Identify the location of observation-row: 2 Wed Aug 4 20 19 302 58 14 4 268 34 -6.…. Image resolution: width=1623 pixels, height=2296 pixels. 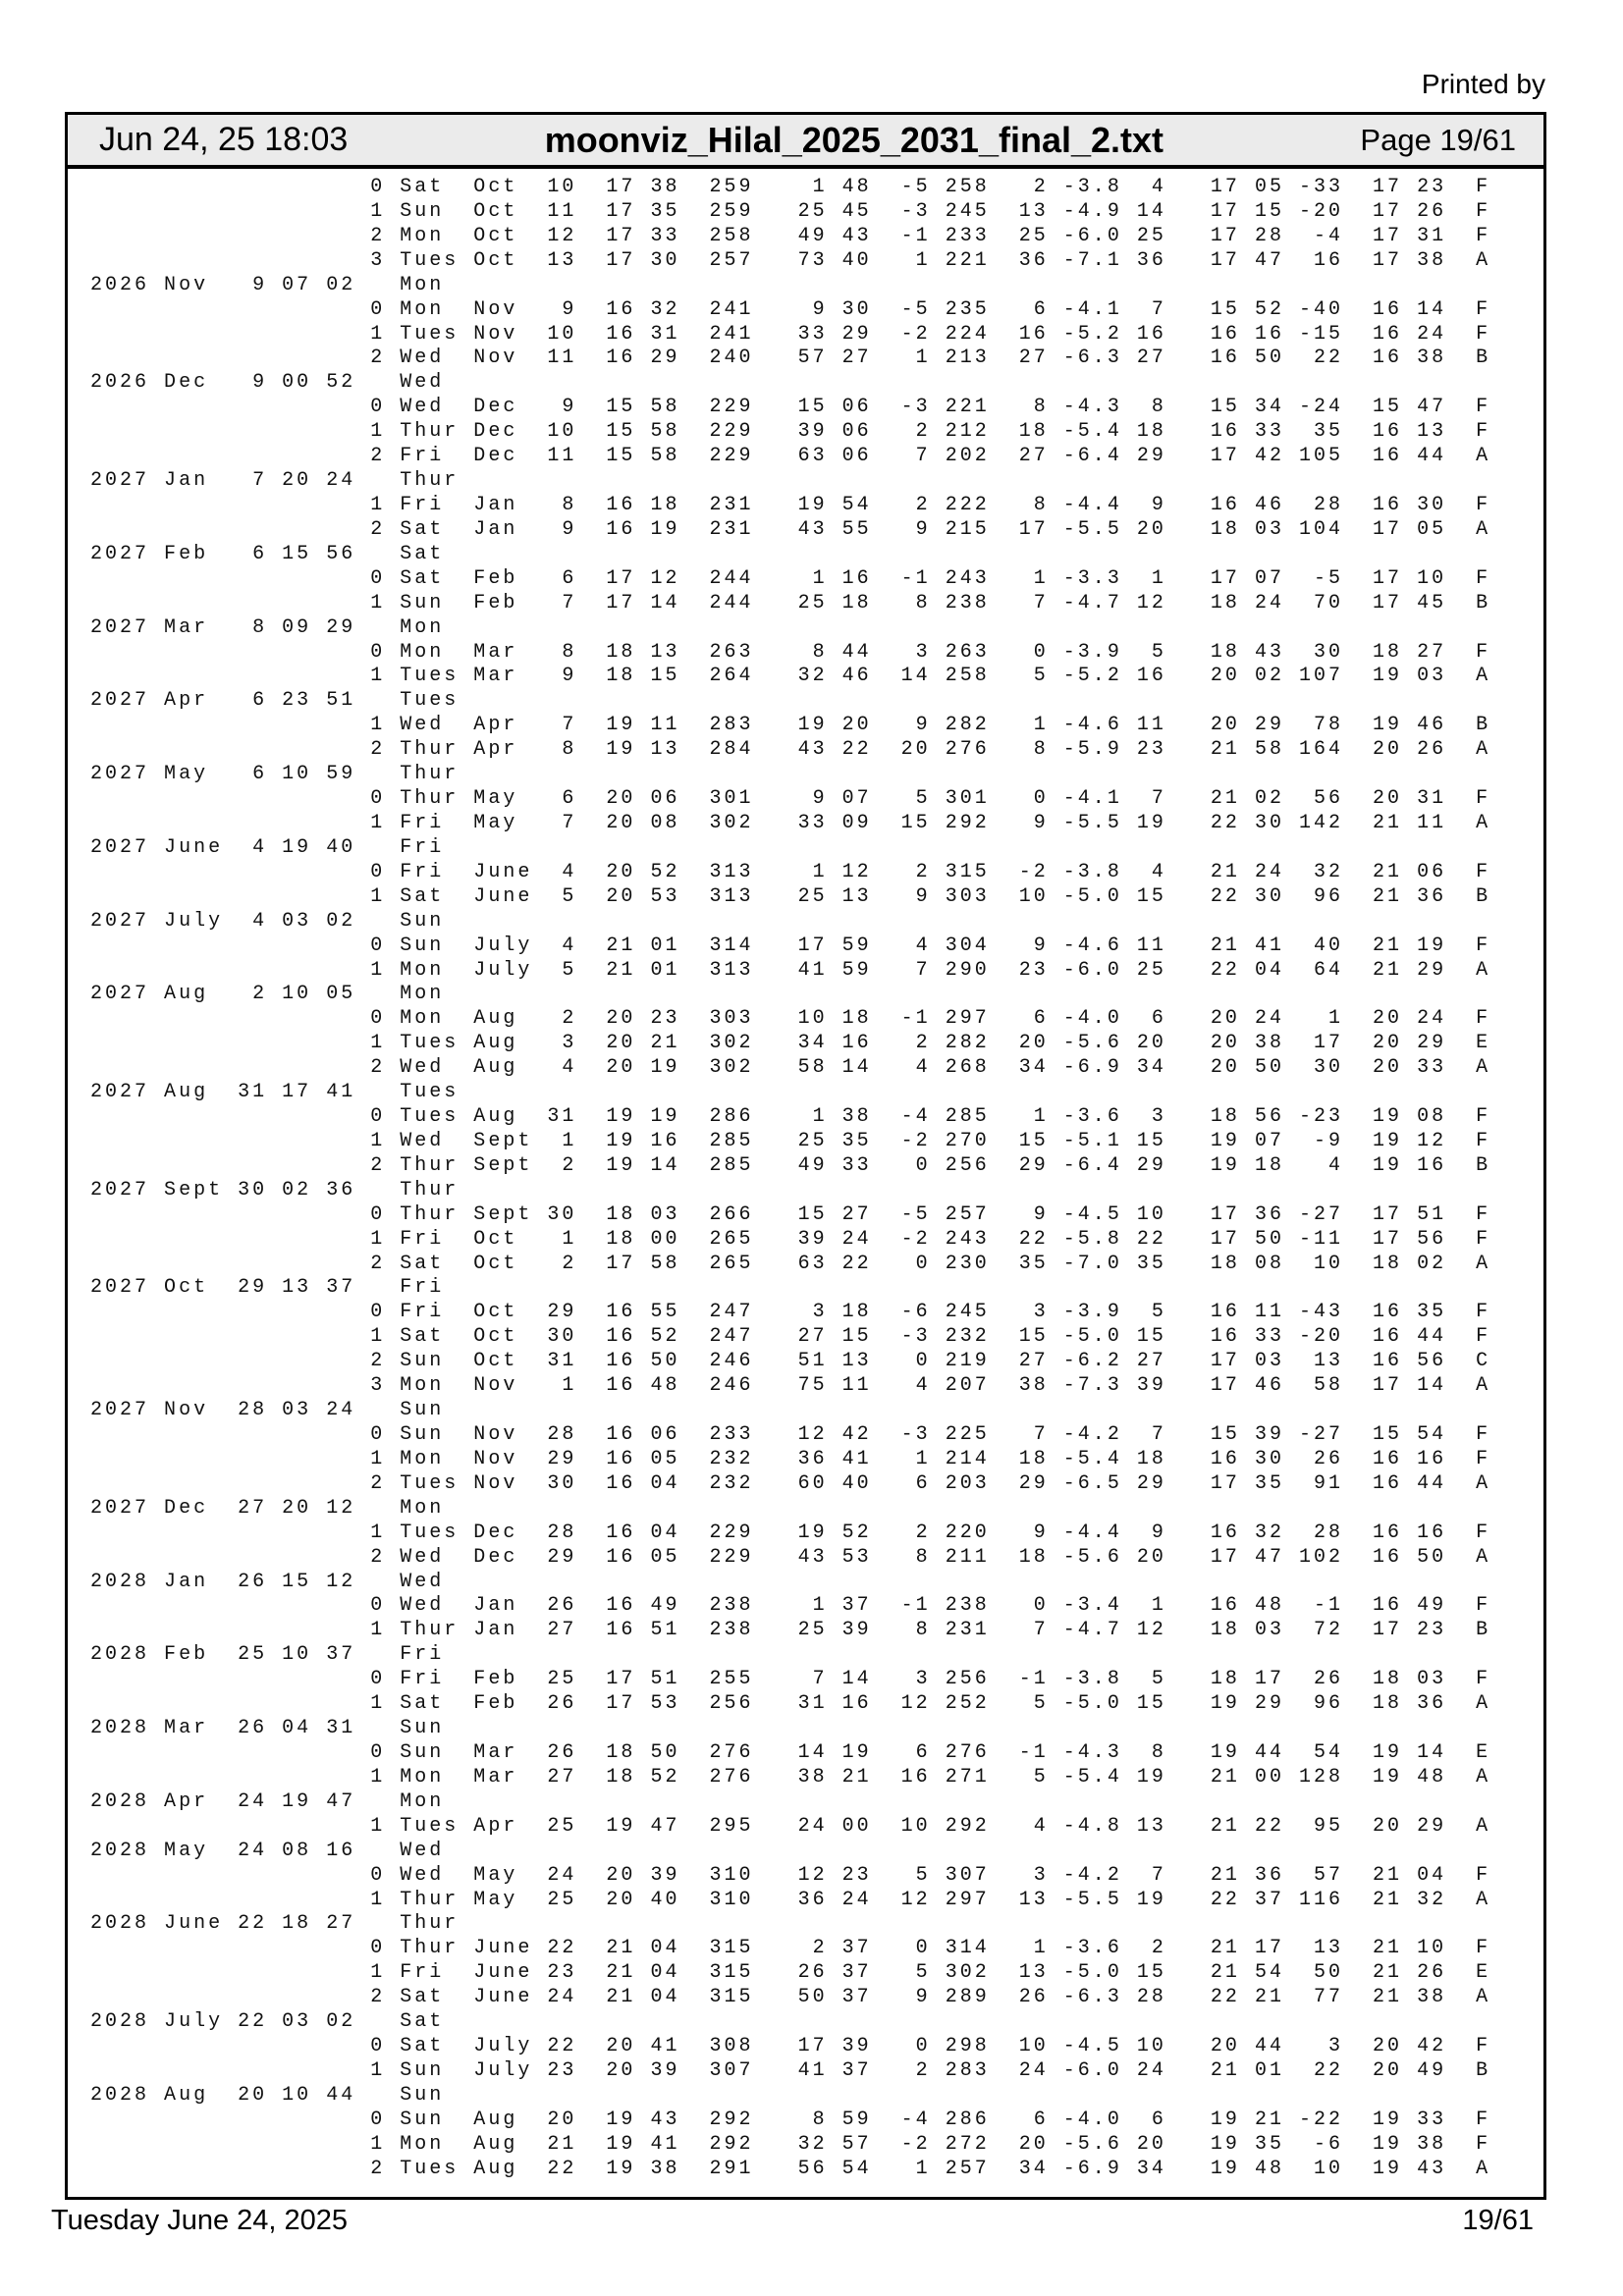
(790, 1068).